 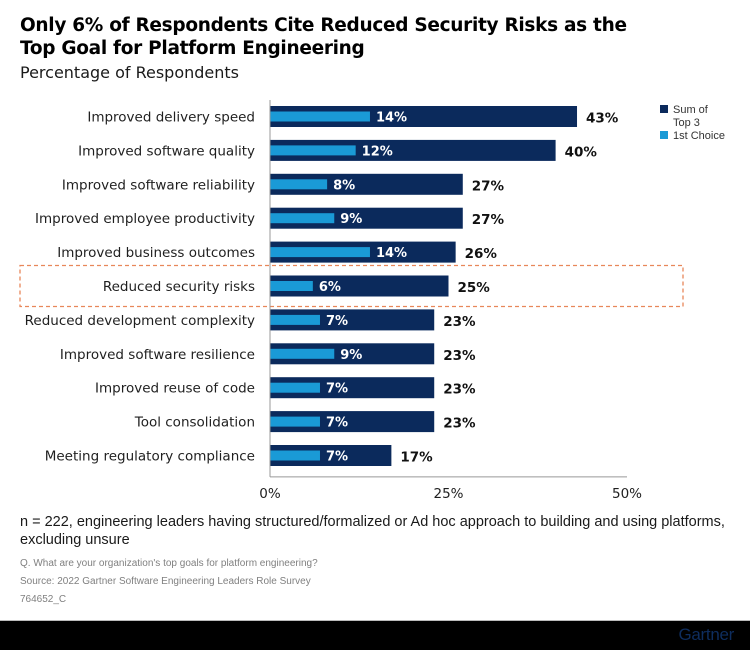 I want to click on footer-bar: Gartner, so click(x=375, y=635).